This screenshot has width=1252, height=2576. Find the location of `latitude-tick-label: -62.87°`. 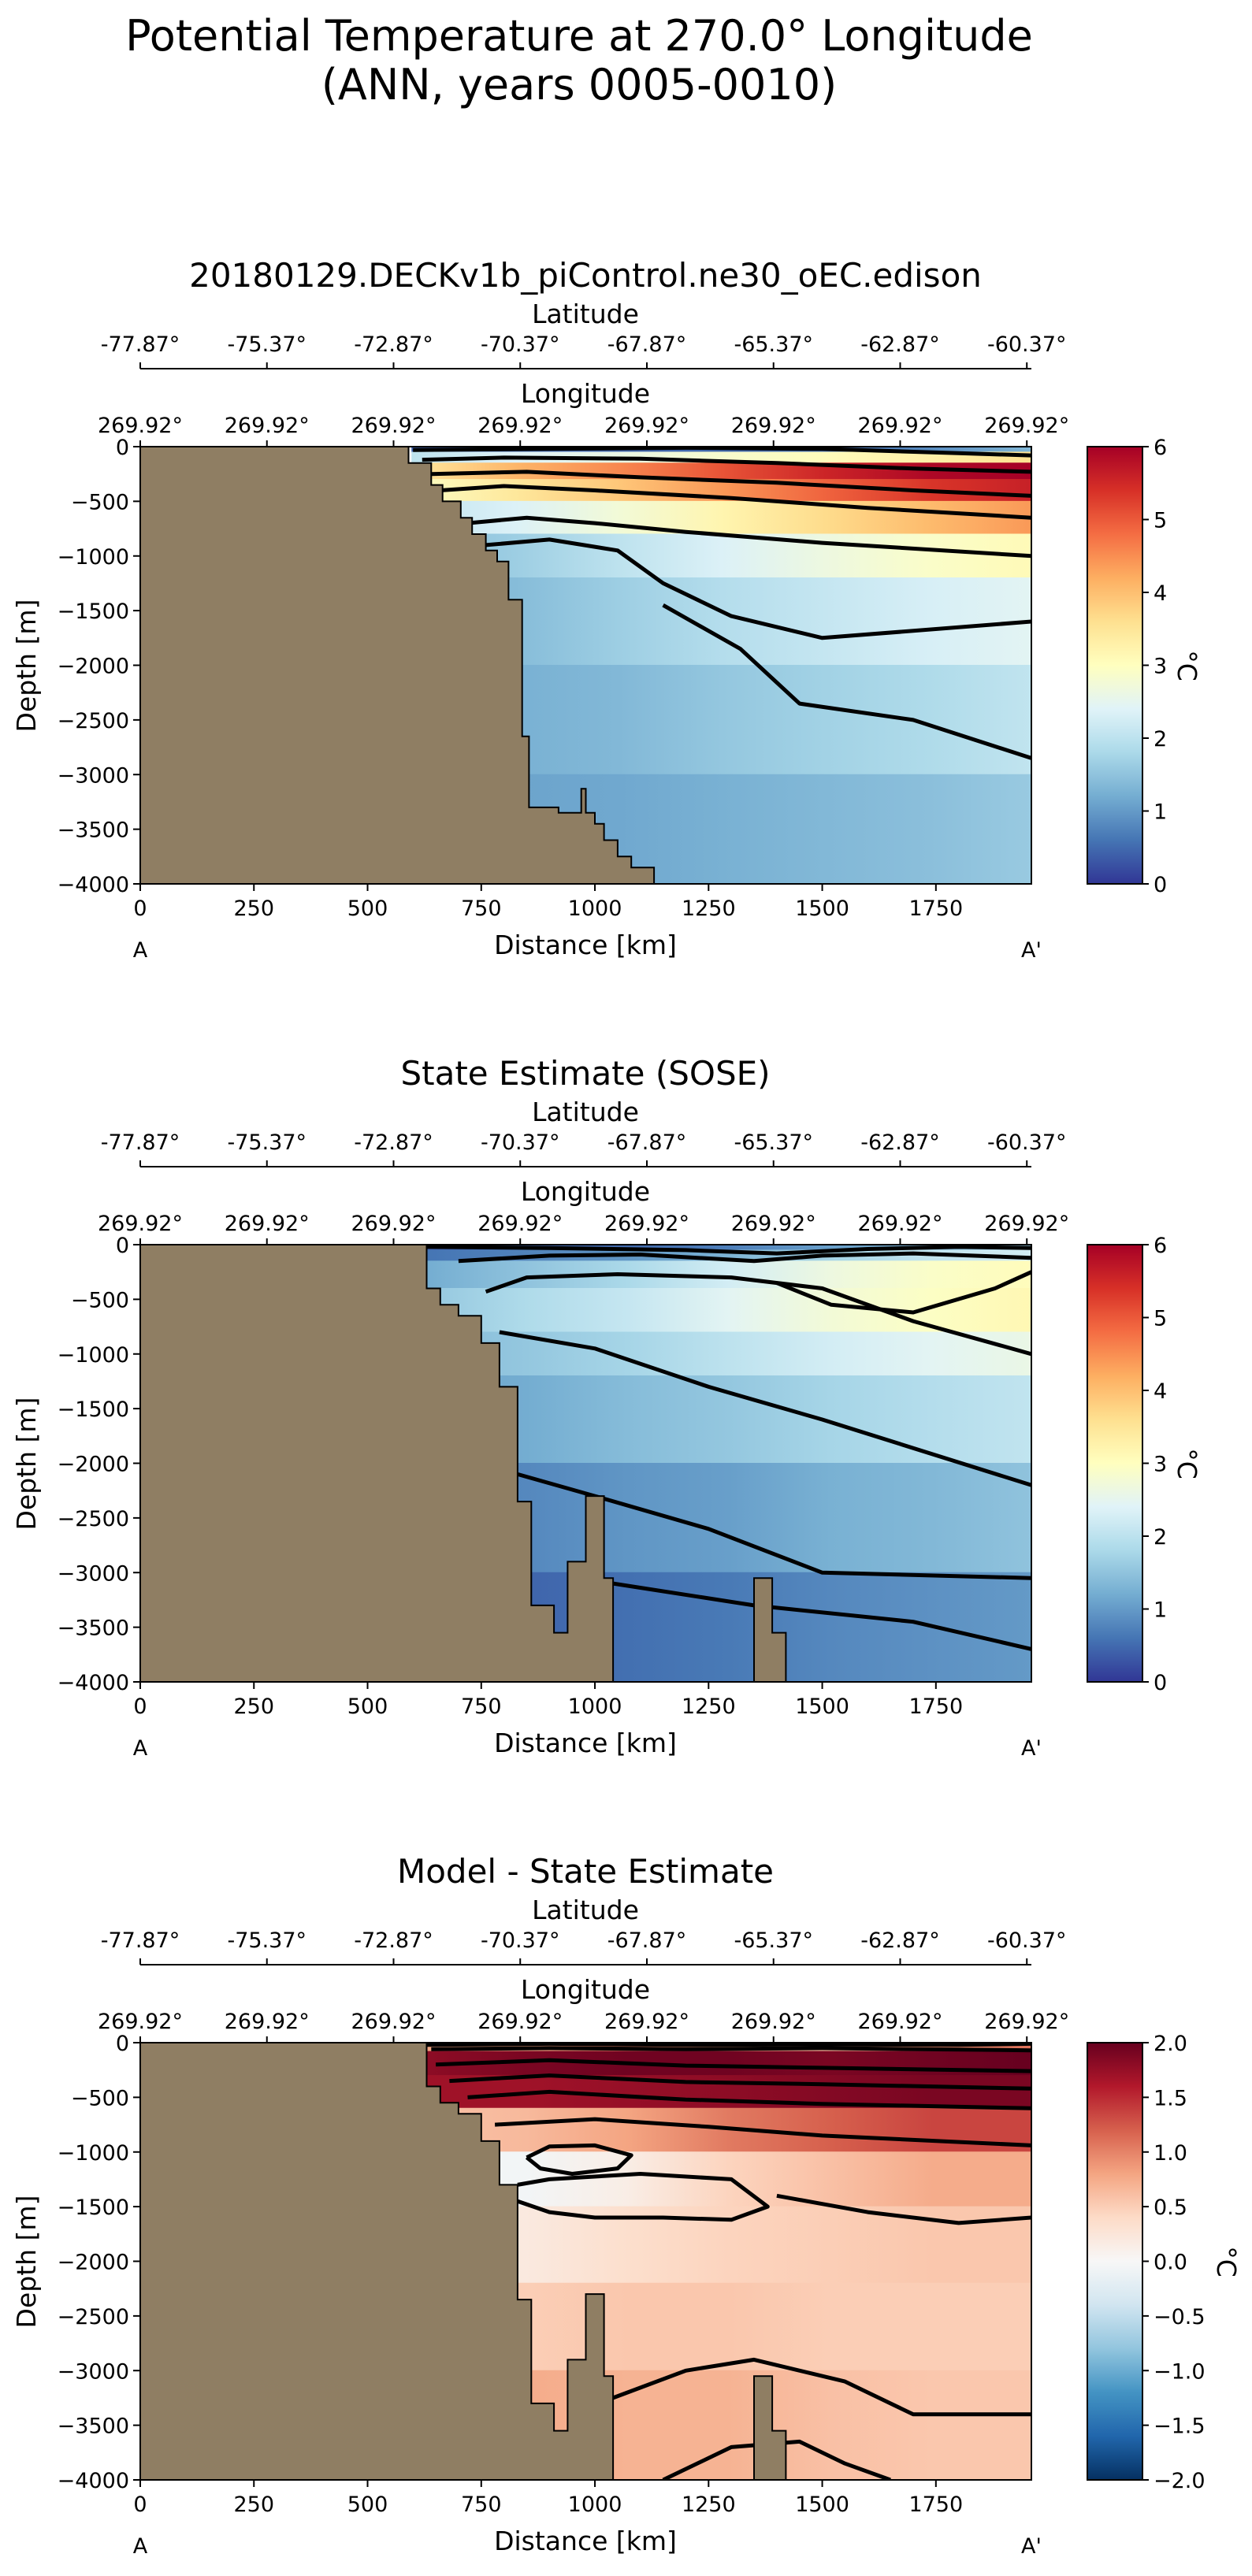

latitude-tick-label: -62.87° is located at coordinates (900, 1142).